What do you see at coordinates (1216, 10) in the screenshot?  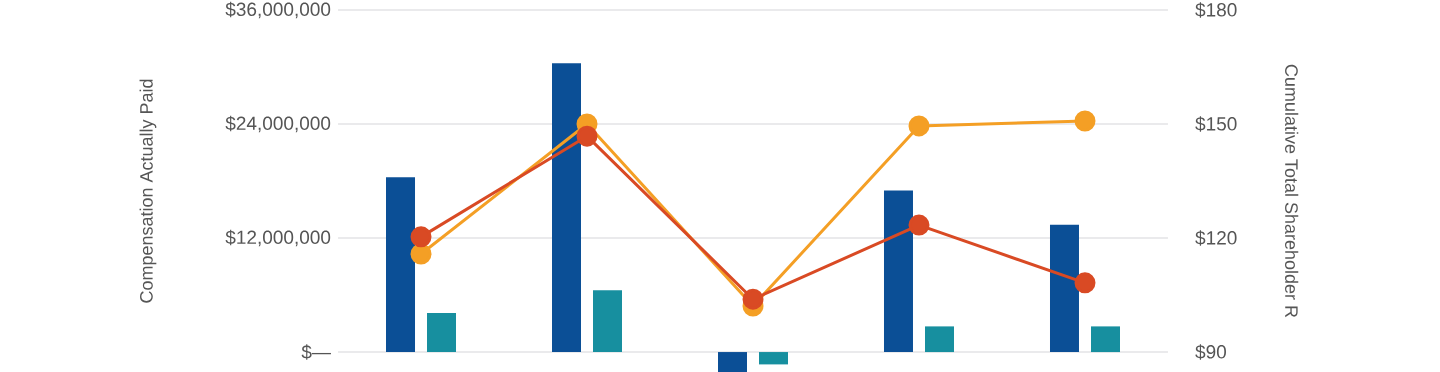 I see `y2-tick-label: $180` at bounding box center [1216, 10].